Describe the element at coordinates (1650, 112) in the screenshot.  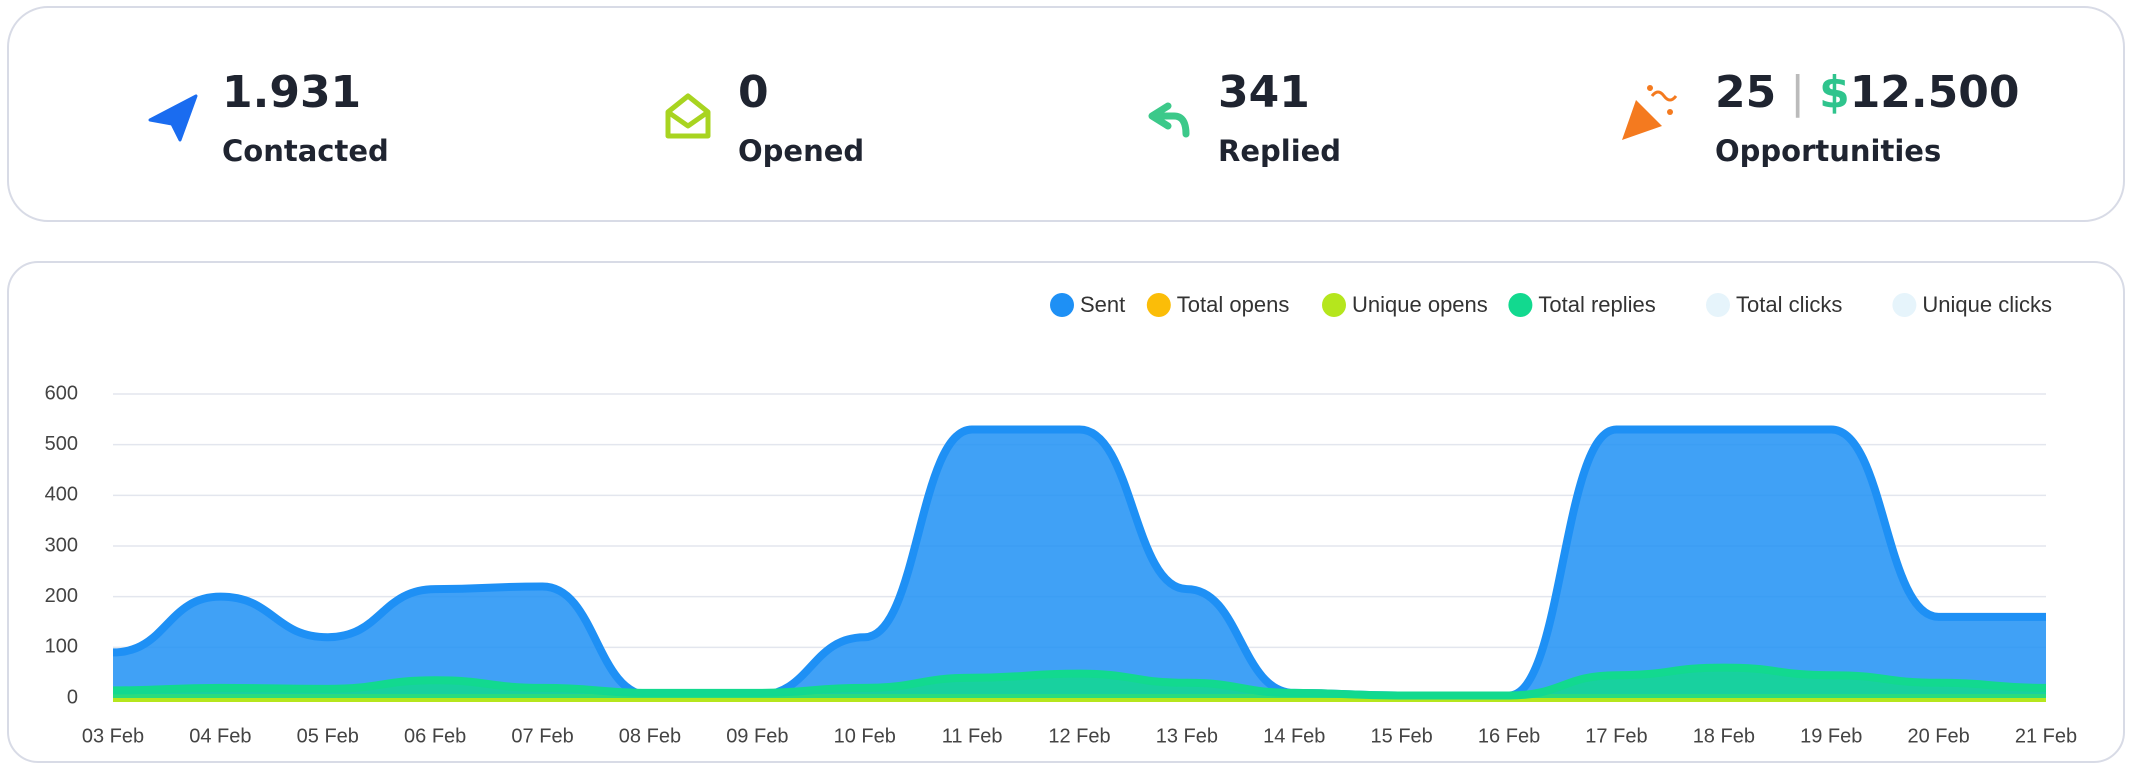
I see `party-icon` at that location.